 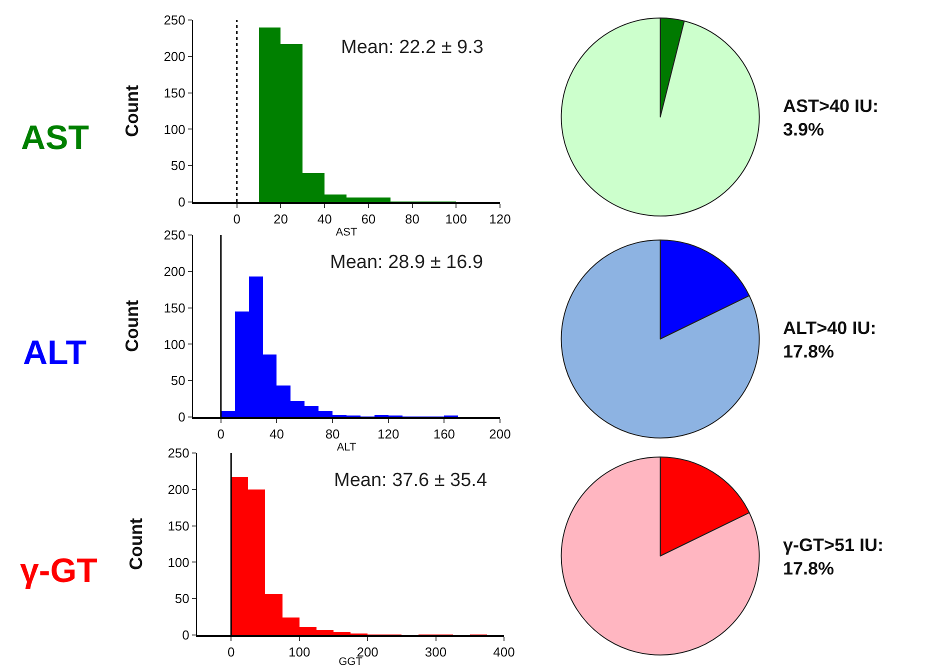 What do you see at coordinates (346, 448) in the screenshot?
I see `x-axis-title: ALT` at bounding box center [346, 448].